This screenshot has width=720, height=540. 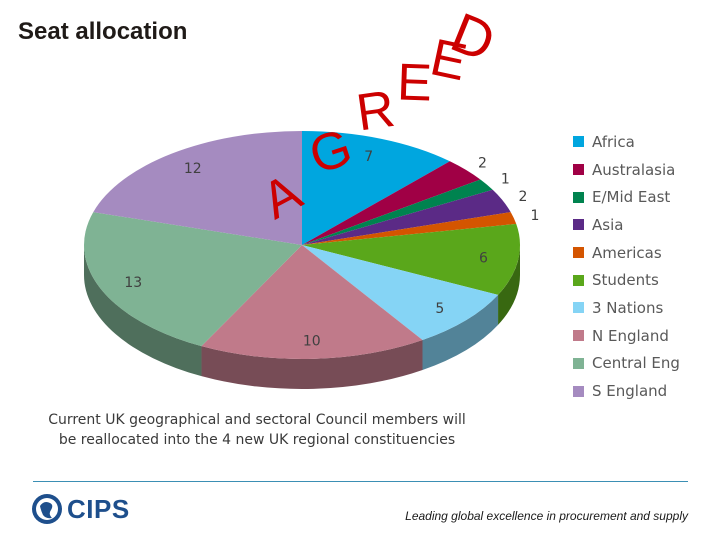 What do you see at coordinates (360, 481) in the screenshot?
I see `footer-divider` at bounding box center [360, 481].